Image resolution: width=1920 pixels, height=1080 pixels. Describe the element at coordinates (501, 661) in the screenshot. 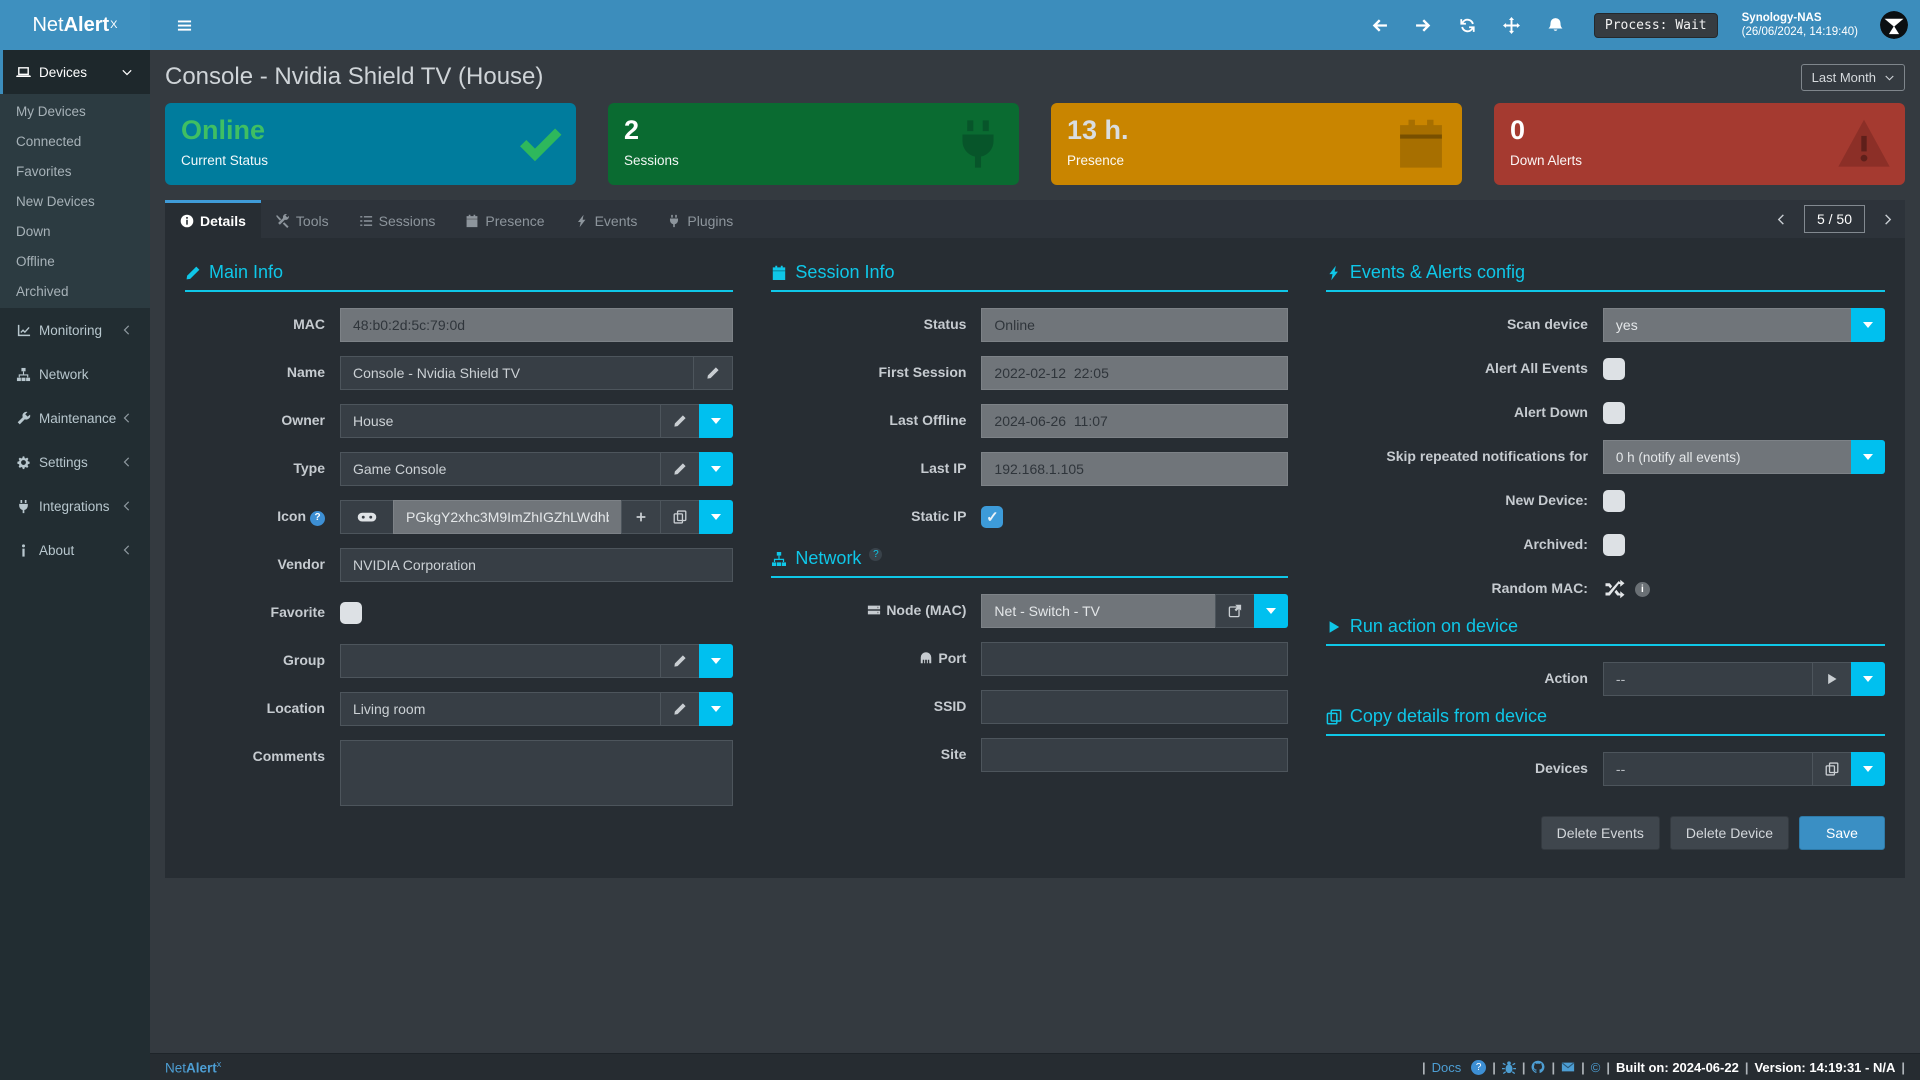

I see `group-field` at that location.